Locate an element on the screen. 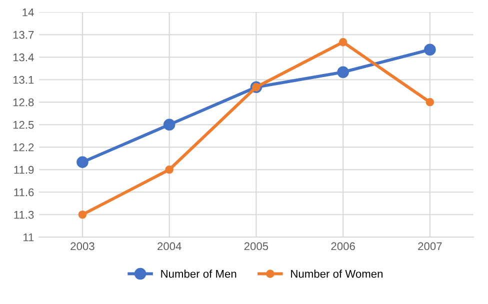 Image resolution: width=488 pixels, height=304 pixels. legend-label: Number of Men is located at coordinates (198, 274).